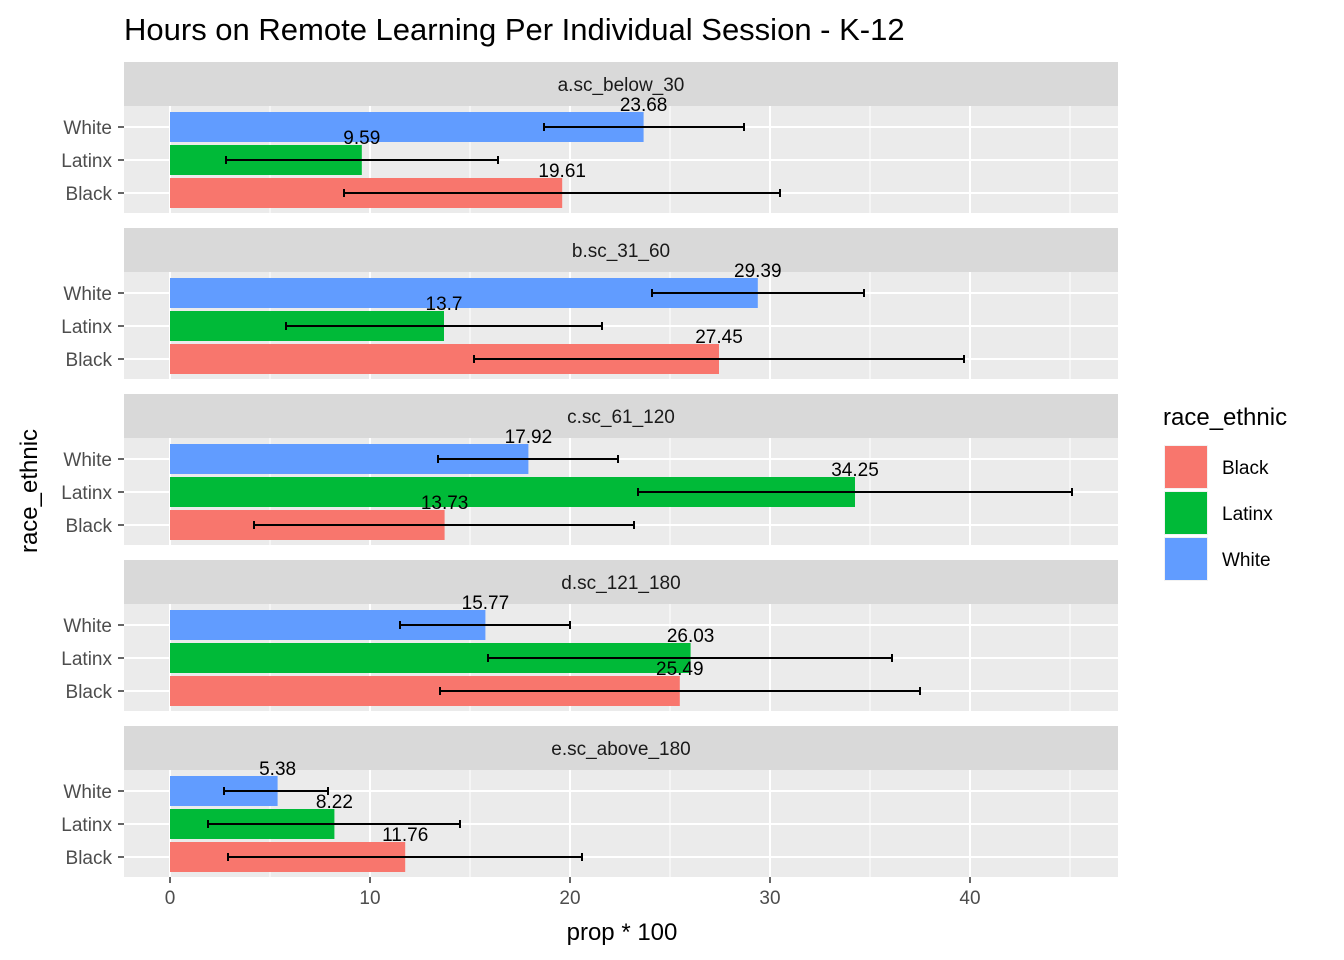 The width and height of the screenshot is (1344, 960). I want to click on data-label: 13.73, so click(445, 503).